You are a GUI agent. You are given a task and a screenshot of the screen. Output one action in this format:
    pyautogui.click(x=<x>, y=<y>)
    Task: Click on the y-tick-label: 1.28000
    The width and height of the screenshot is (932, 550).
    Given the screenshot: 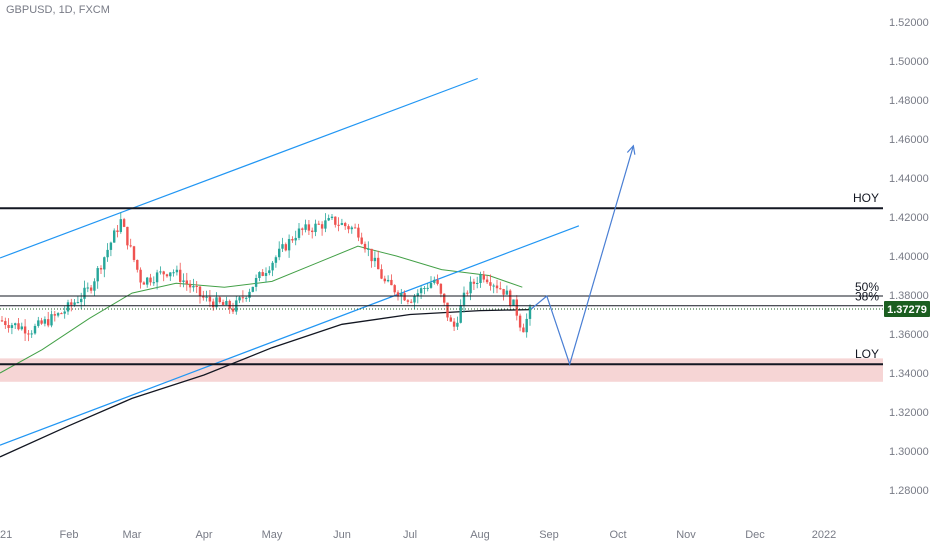 What is the action you would take?
    pyautogui.click(x=909, y=491)
    